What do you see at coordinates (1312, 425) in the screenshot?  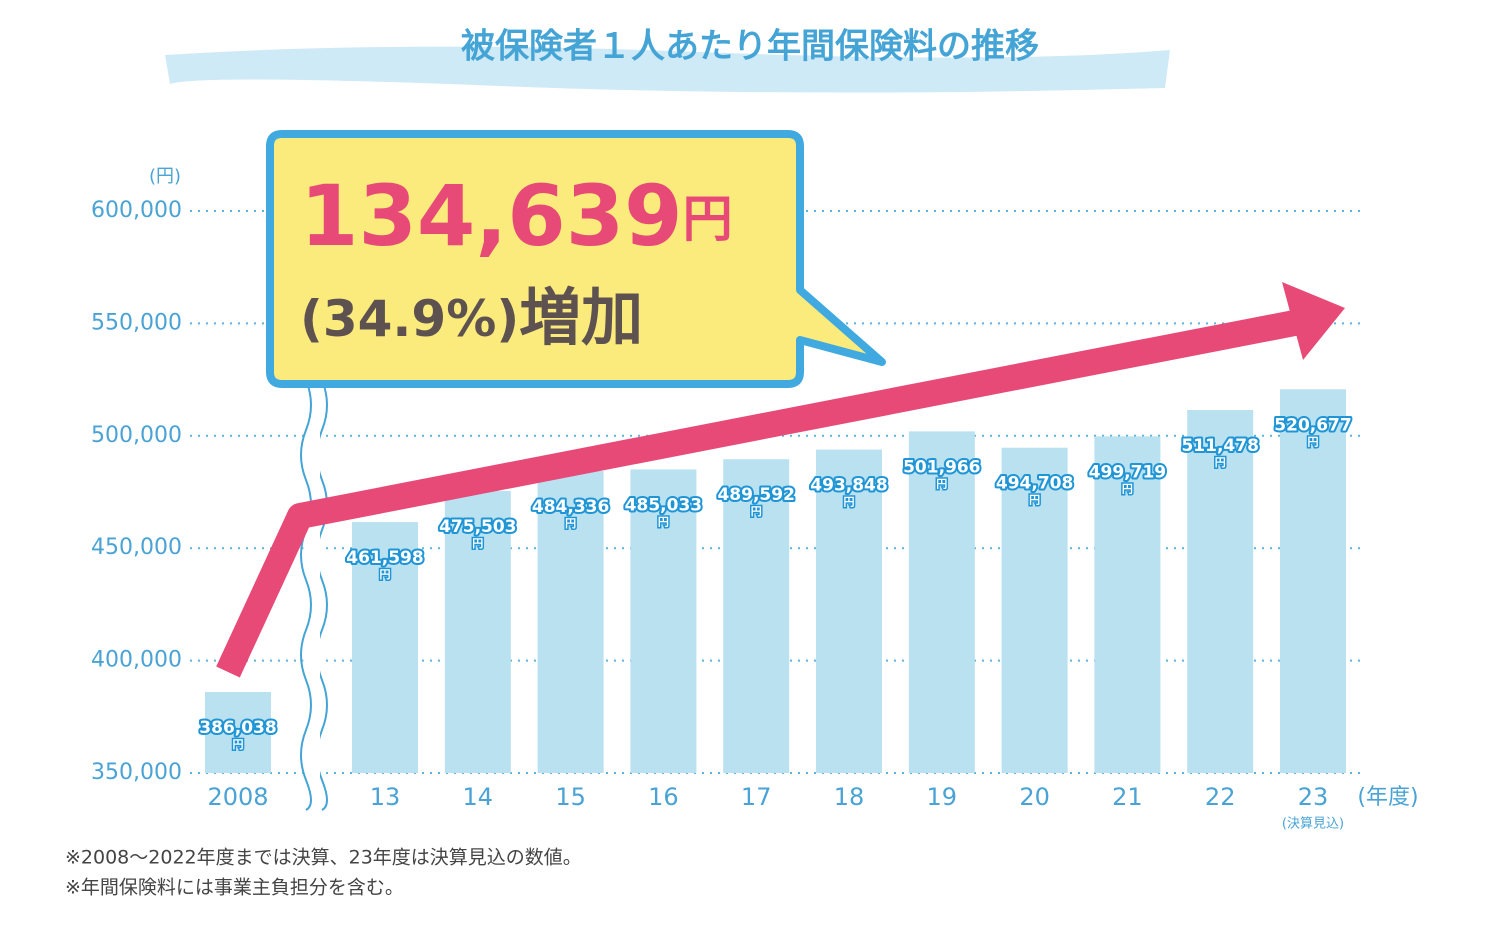 I see `value-label: 520,677` at bounding box center [1312, 425].